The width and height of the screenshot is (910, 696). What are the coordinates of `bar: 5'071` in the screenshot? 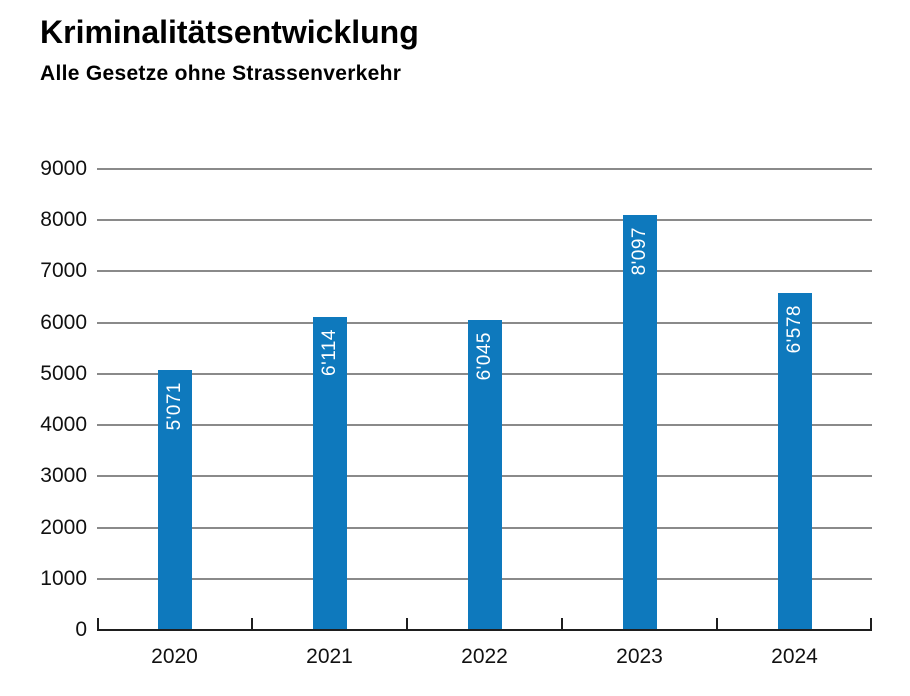 It's located at (174, 500).